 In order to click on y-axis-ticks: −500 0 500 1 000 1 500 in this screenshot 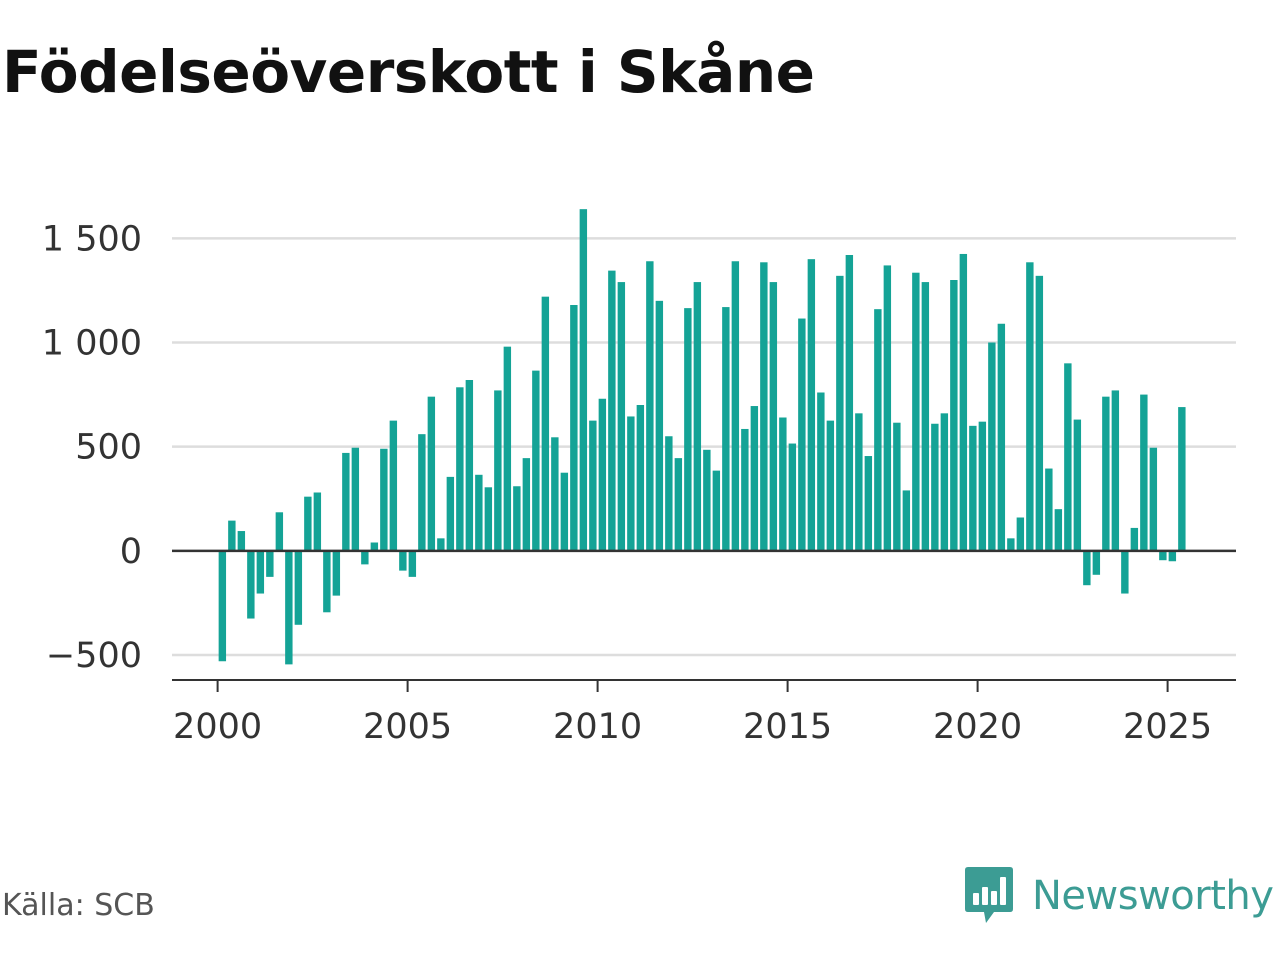, I will do `click(92, 447)`.